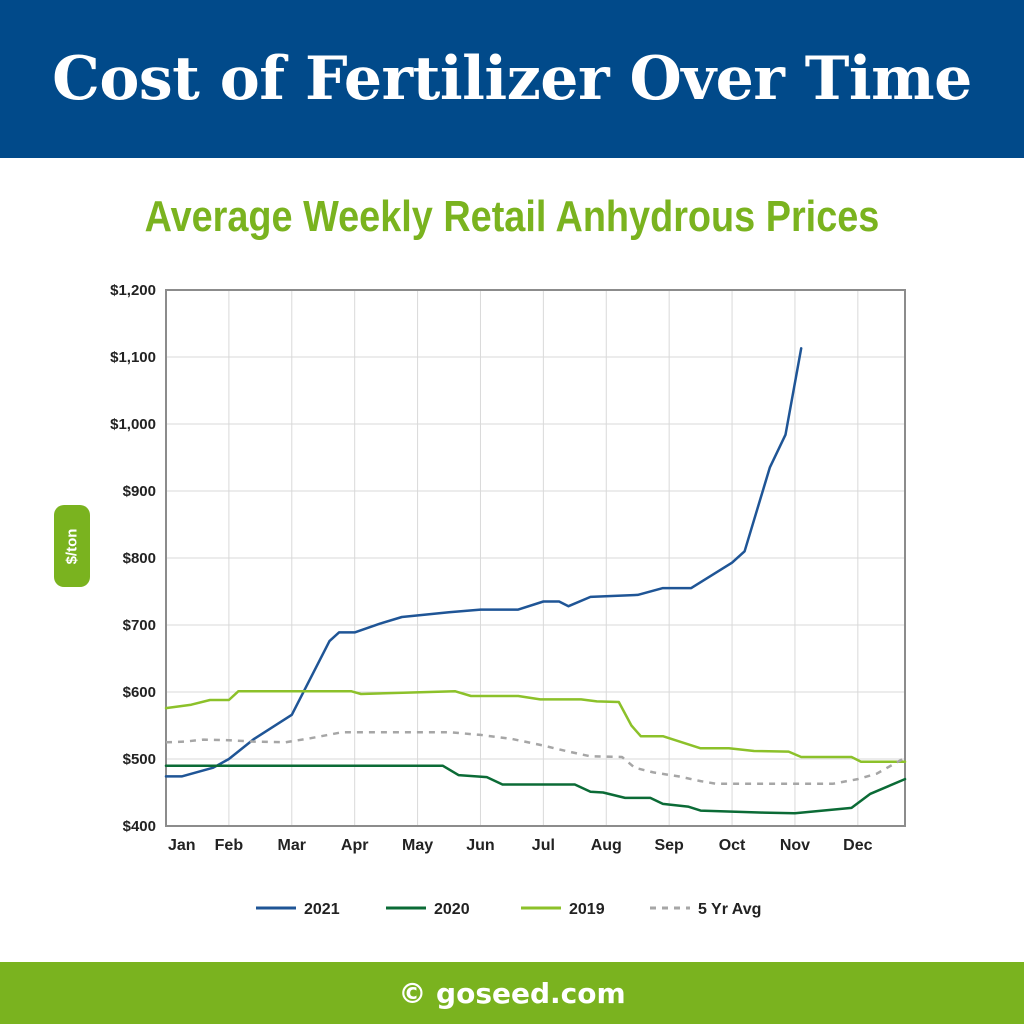 The image size is (1024, 1024). I want to click on y-tick-label: $400, so click(139, 826).